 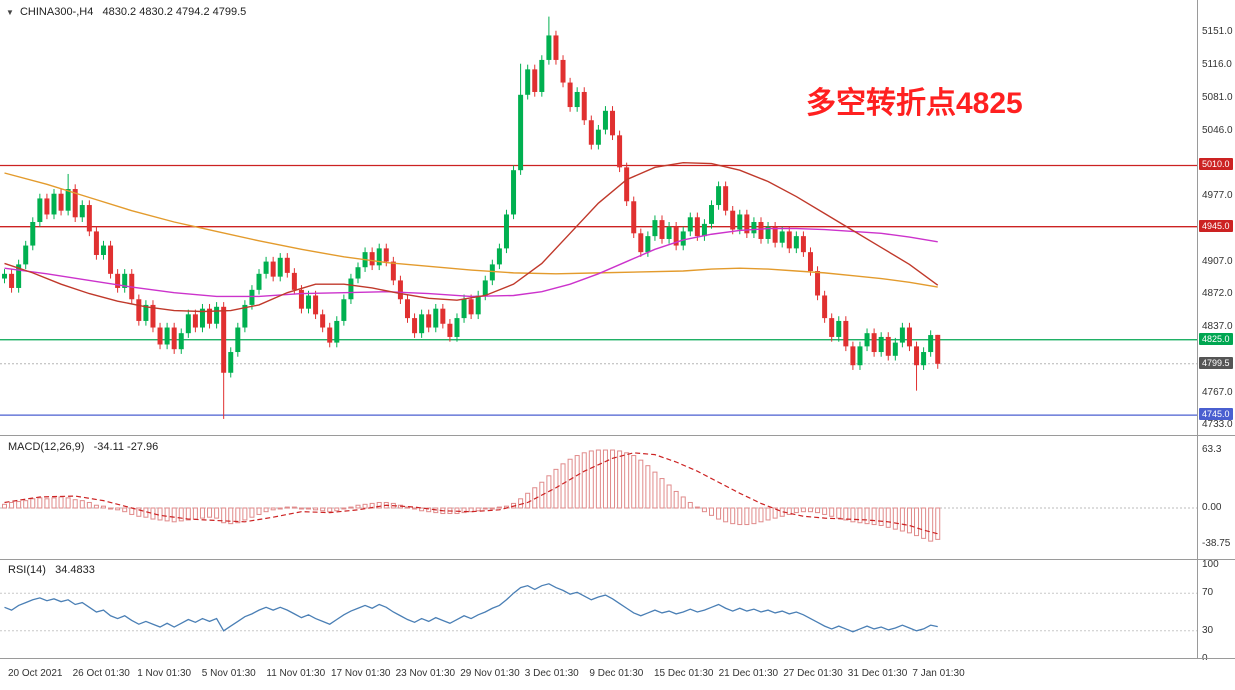 I want to click on time-axis-label: 1 Nov 01:30, so click(x=164, y=673).